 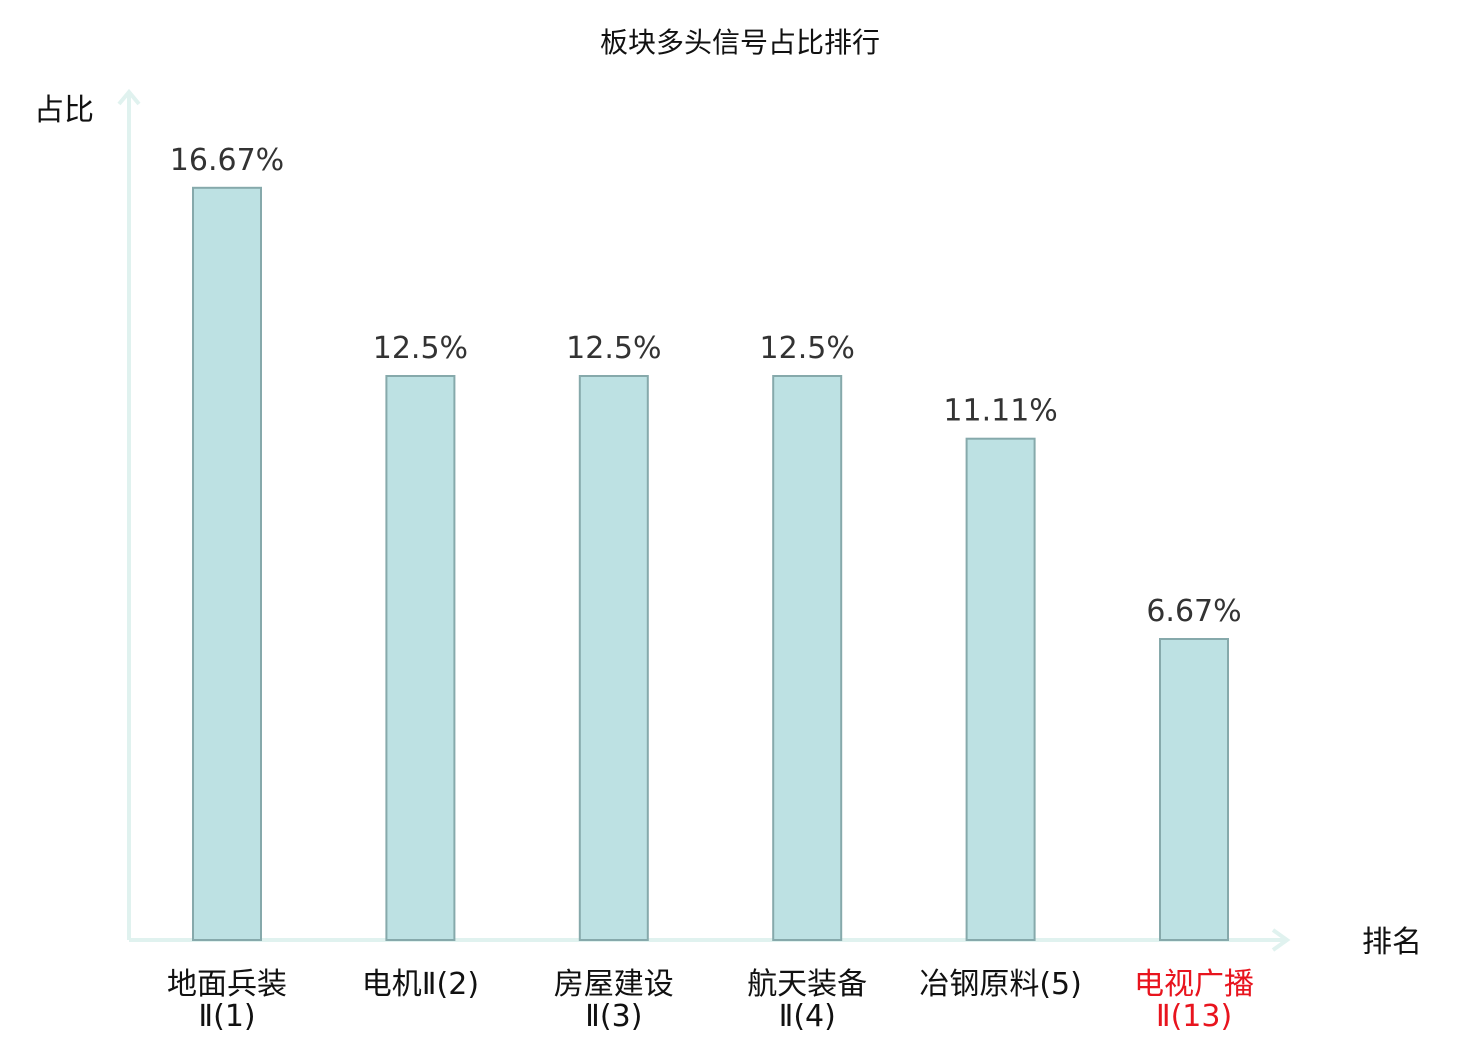 What do you see at coordinates (226, 1016) in the screenshot?
I see `category-label-line2: Ⅱ(1)` at bounding box center [226, 1016].